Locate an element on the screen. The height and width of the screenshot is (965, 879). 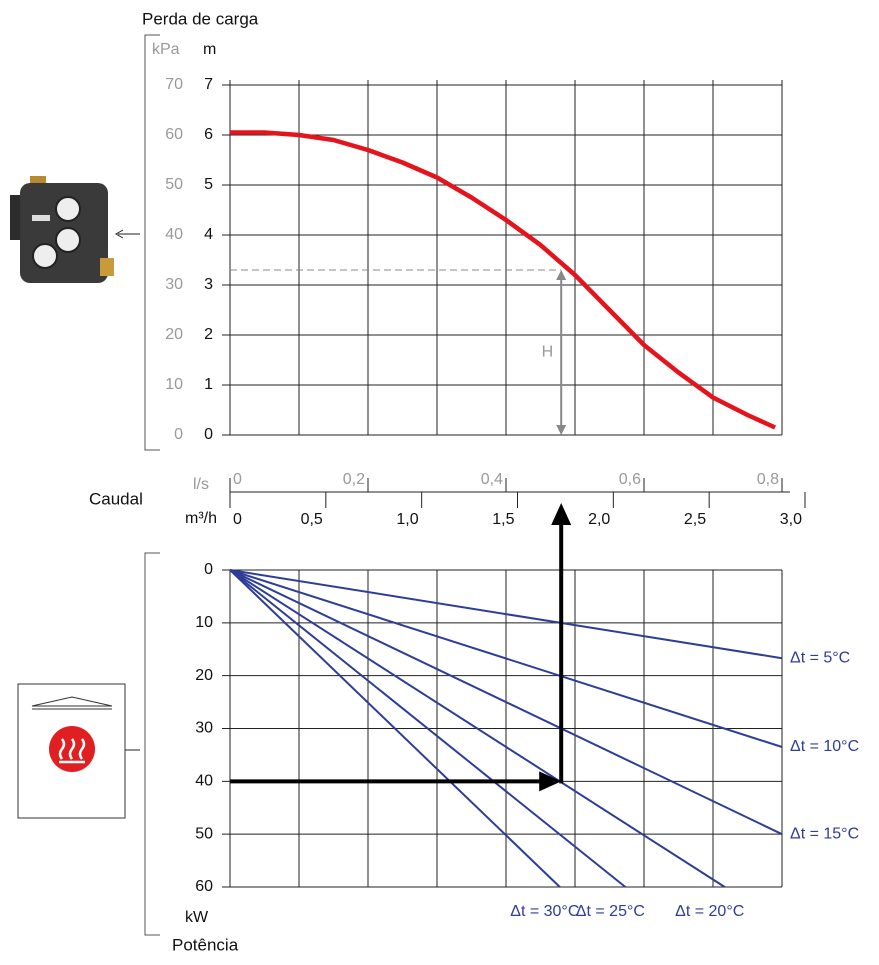
x2-tick-label: 2,0 is located at coordinates (599, 519).